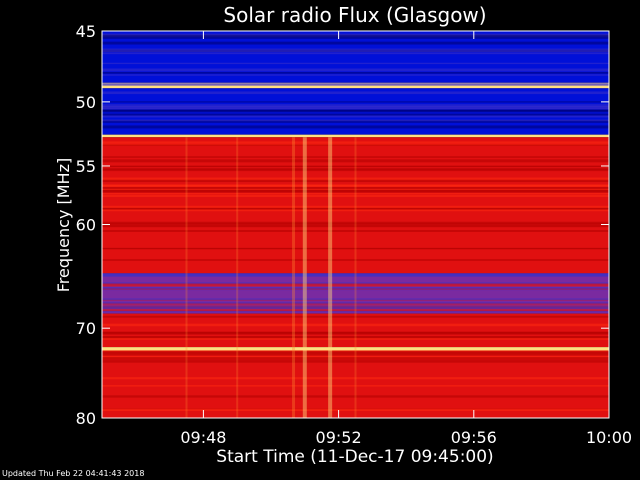  Describe the element at coordinates (354, 457) in the screenshot. I see `x-axis-label: Start Time (11-Dec-17 09:45:00)` at that location.